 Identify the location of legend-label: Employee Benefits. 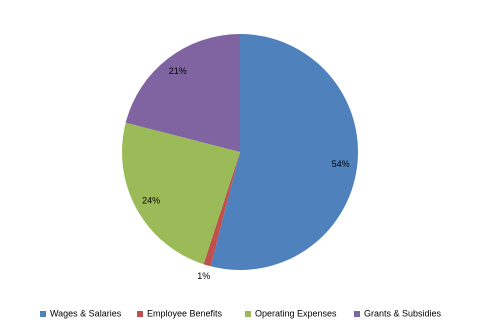
(185, 313).